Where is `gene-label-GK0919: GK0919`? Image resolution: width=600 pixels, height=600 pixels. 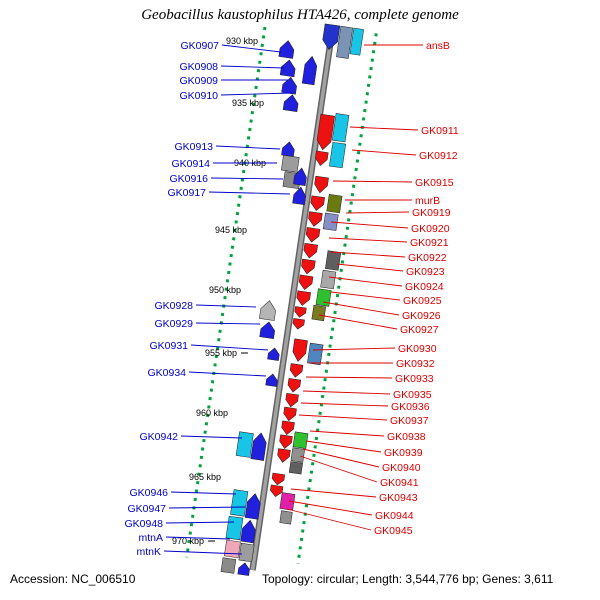 gene-label-GK0919: GK0919 is located at coordinates (431, 213).